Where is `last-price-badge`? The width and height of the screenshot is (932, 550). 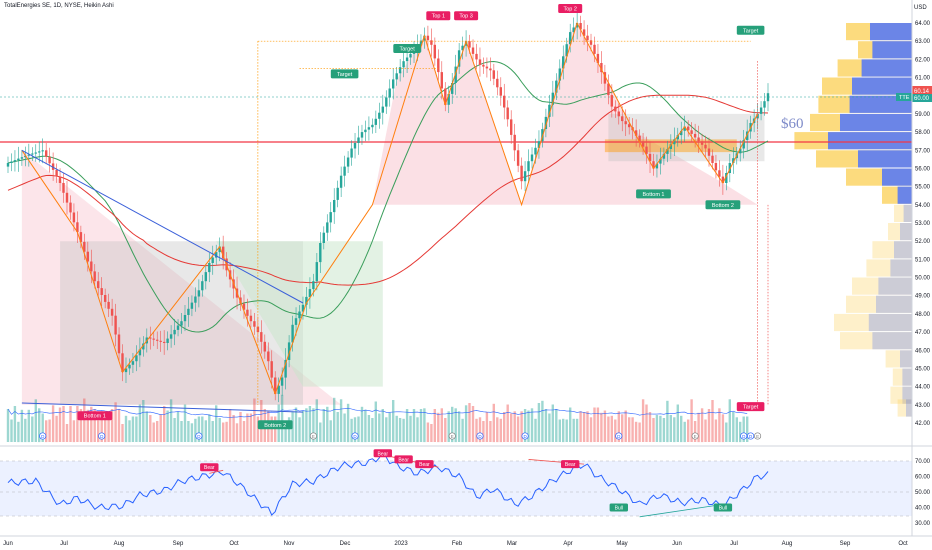 last-price-badge is located at coordinates (922, 90).